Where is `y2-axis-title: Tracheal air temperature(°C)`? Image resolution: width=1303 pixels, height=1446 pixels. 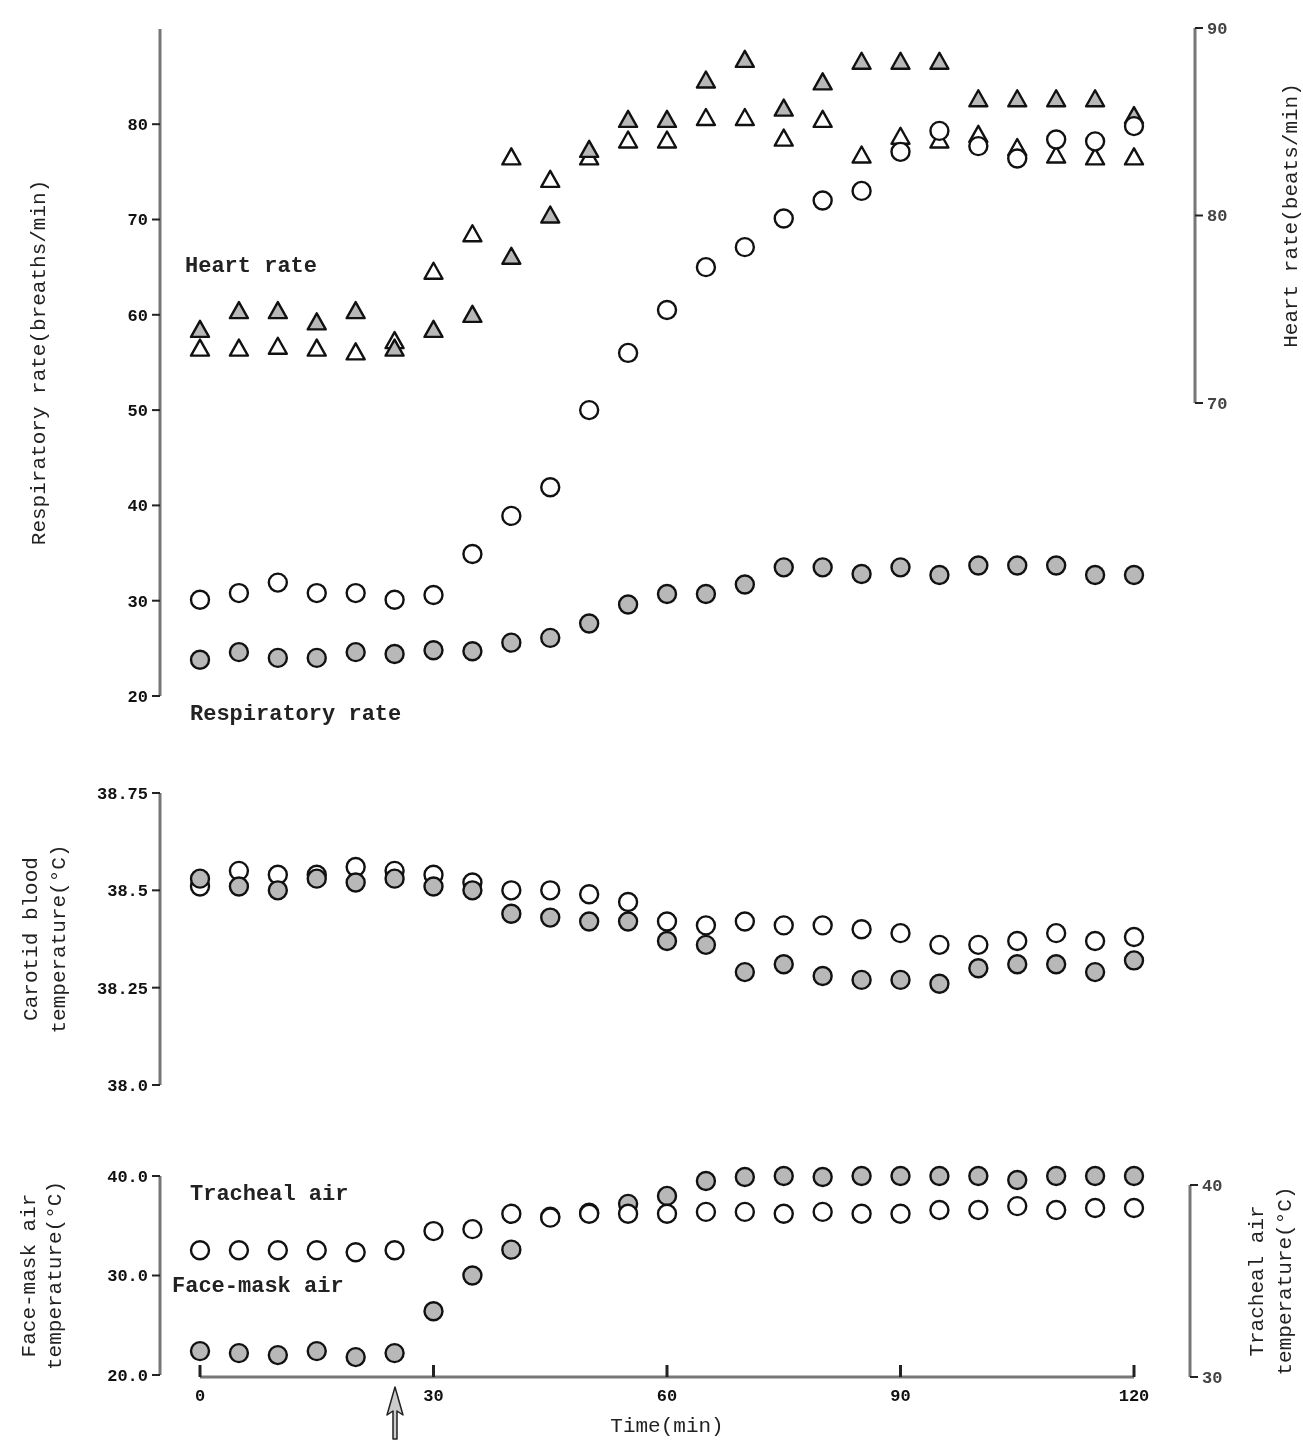
y2-axis-title: Tracheal air temperature(°C) is located at coordinates (1272, 1281).